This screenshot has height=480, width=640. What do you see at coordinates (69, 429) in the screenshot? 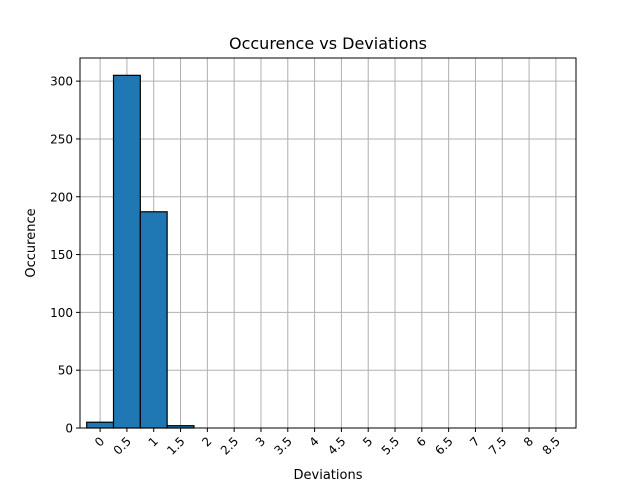
I see `y-tick-label: 0` at bounding box center [69, 429].